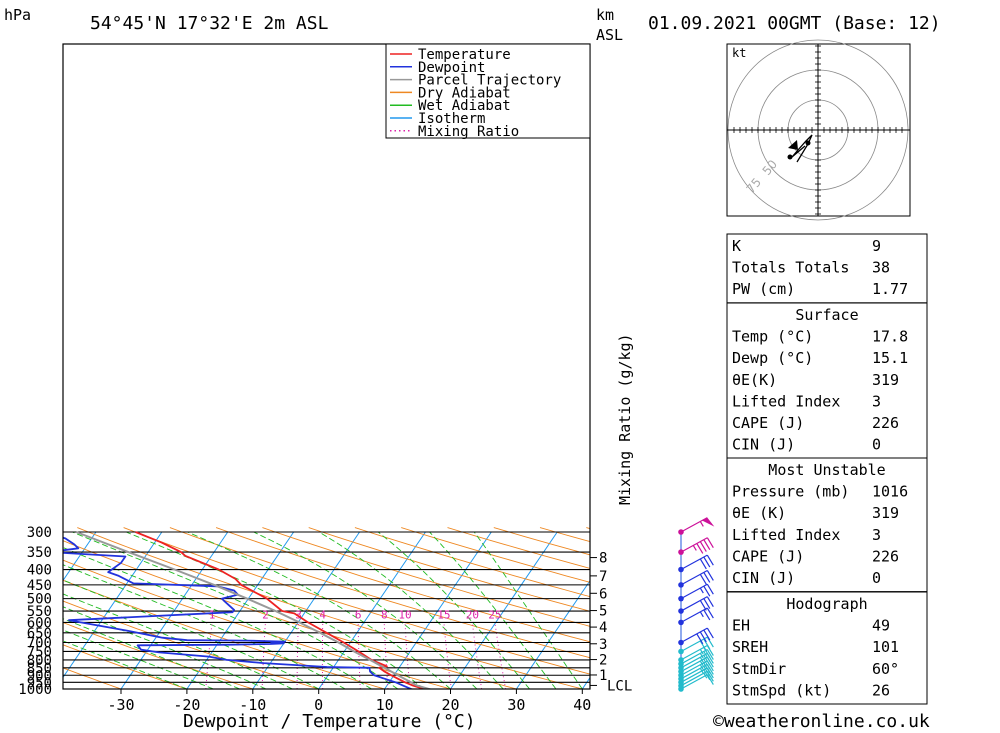  Describe the element at coordinates (781, 690) in the screenshot. I see `hodograph_table-row-label: StmSpd (kt)` at that location.